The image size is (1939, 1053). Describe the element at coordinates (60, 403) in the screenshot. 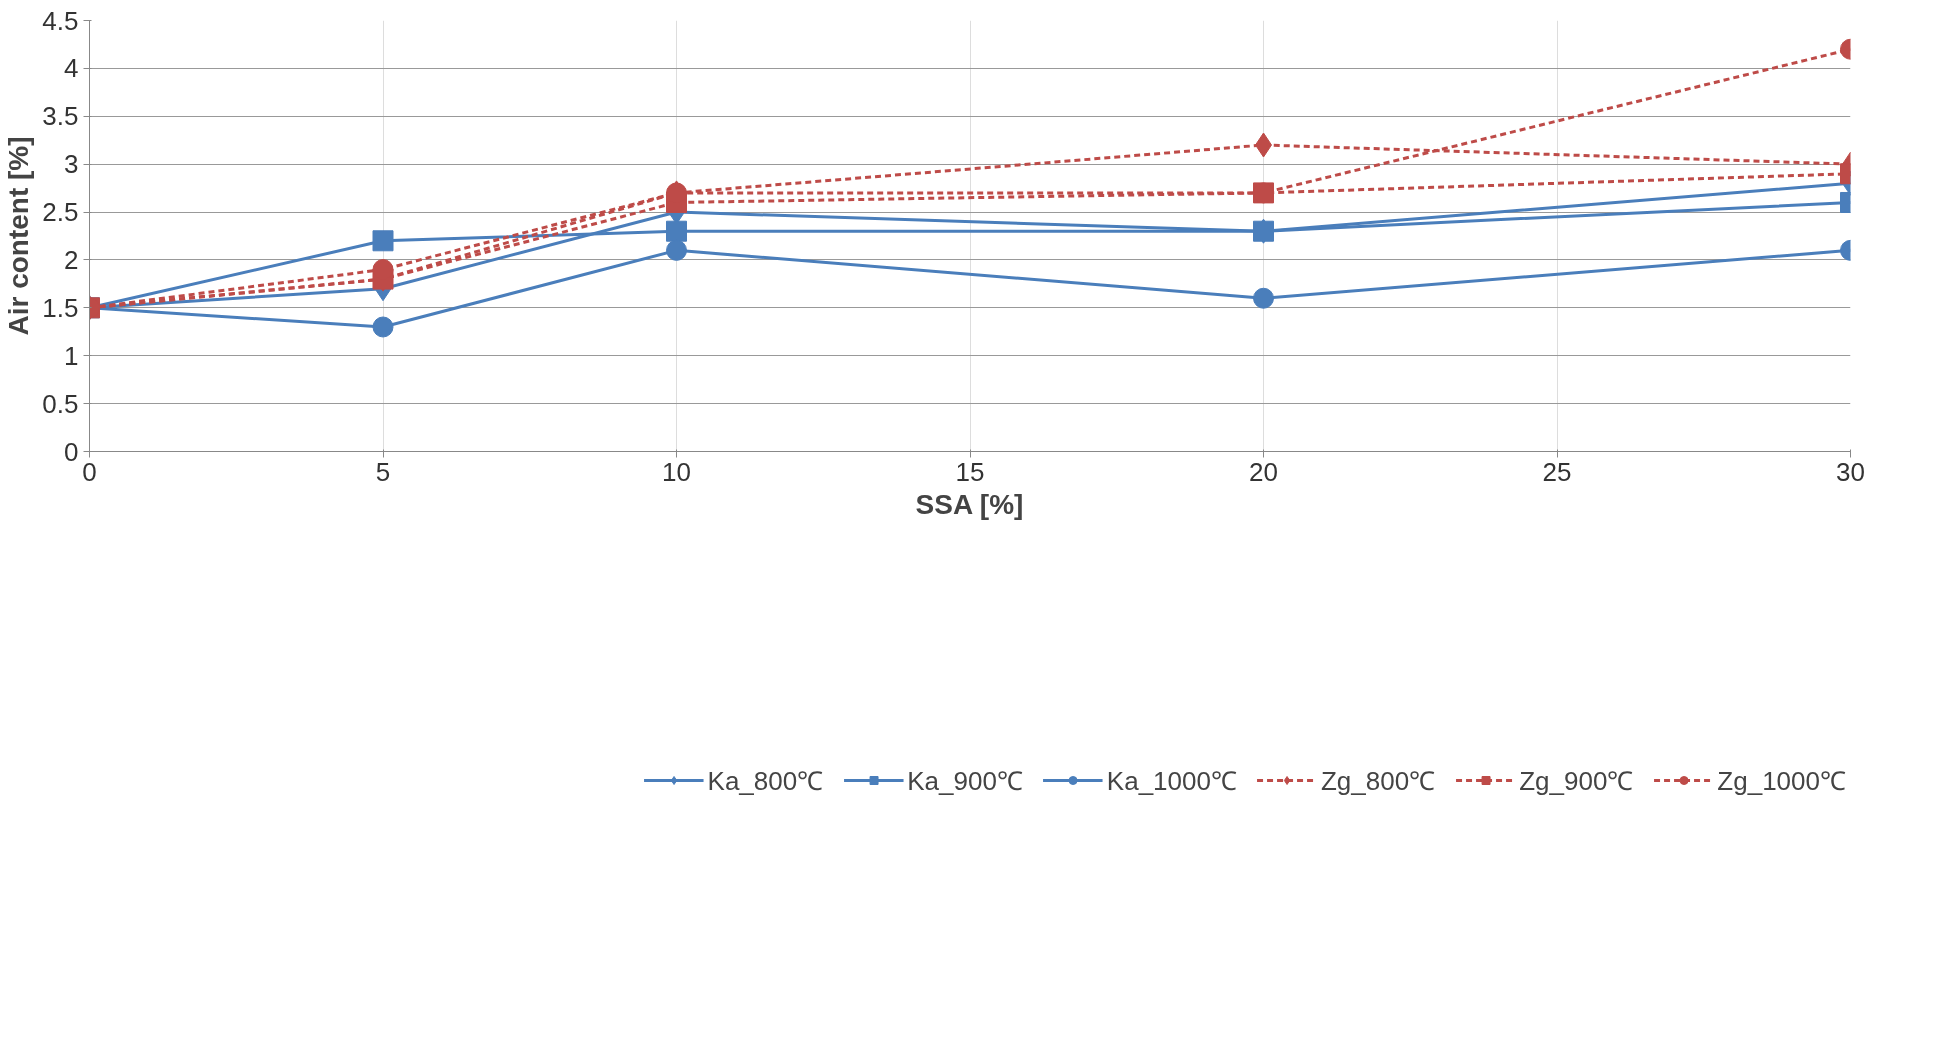

I see `y-tick-label: 0.5` at that location.